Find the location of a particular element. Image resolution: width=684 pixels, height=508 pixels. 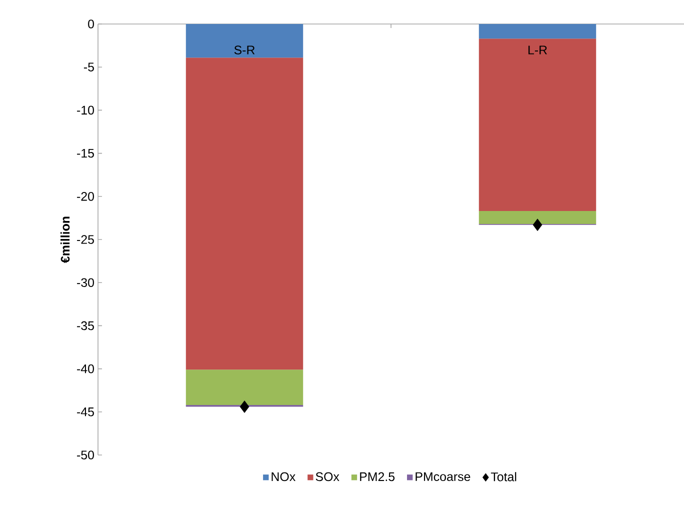

y-tick-label: -25 is located at coordinates (85, 239).